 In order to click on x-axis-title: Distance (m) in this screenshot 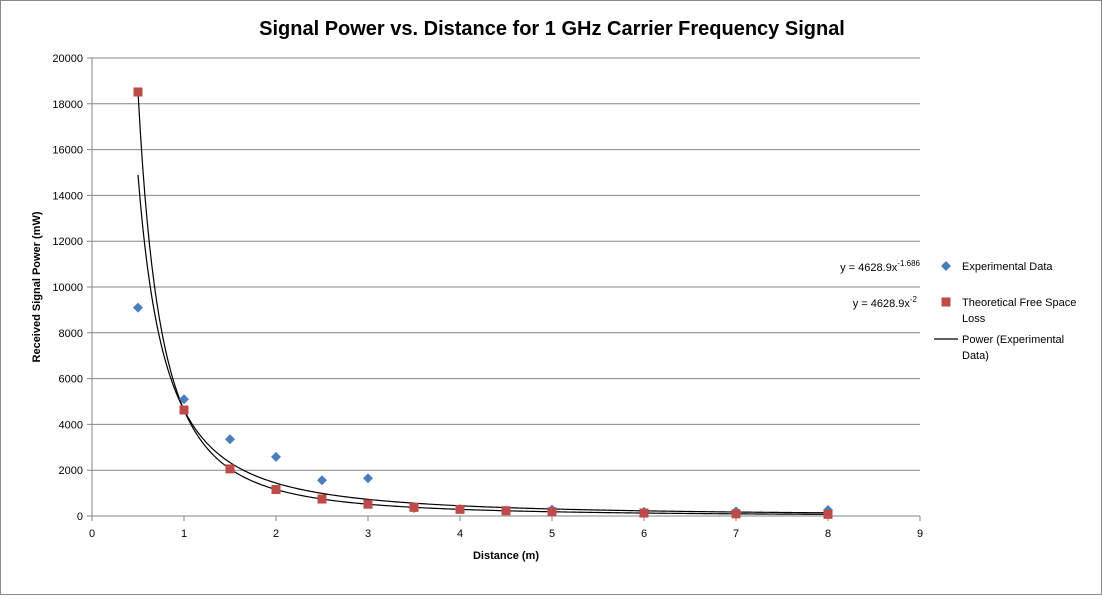, I will do `click(506, 556)`.